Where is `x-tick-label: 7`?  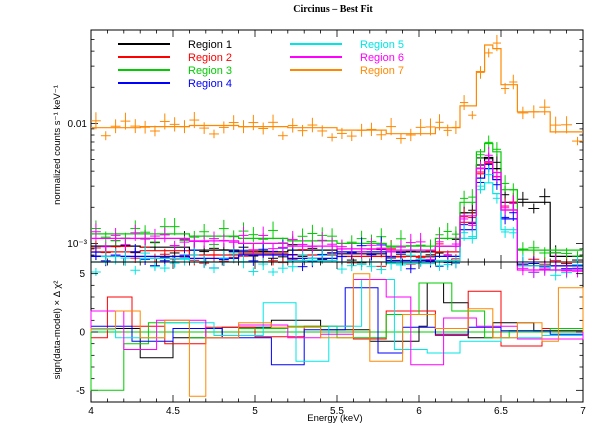 x-tick-label: 7 is located at coordinates (583, 411).